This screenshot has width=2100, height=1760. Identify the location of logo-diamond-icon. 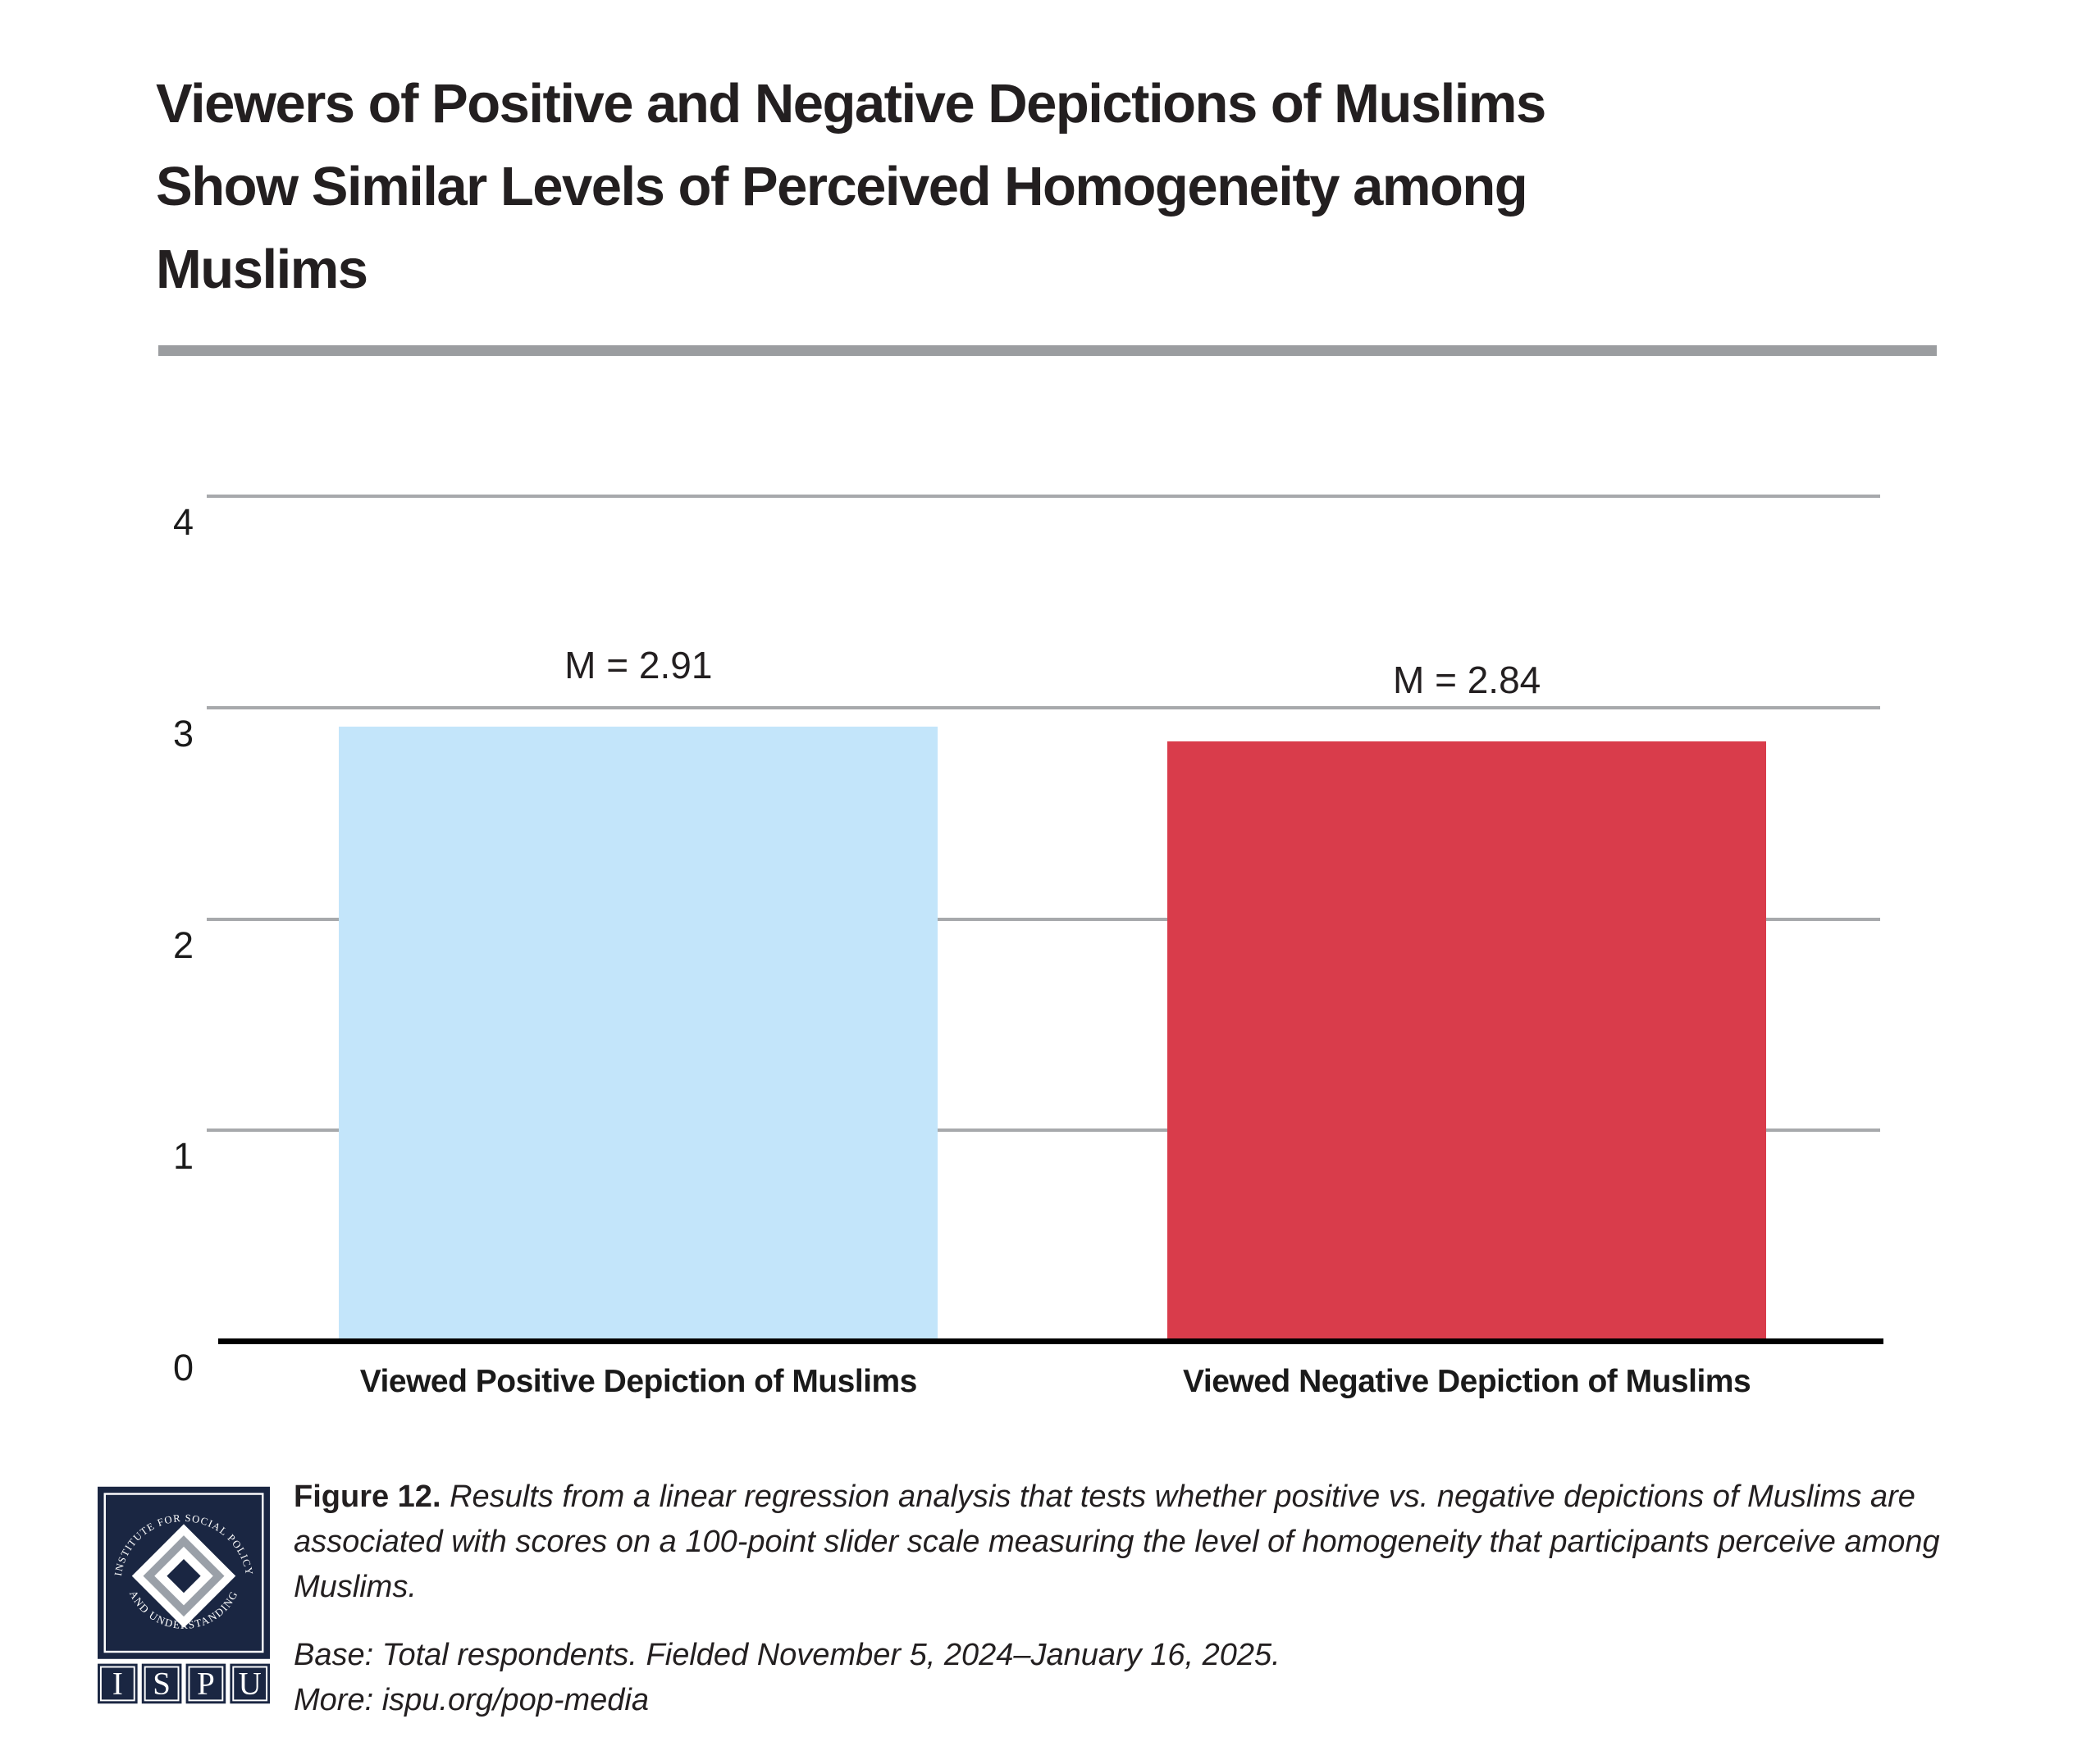
(184, 1576).